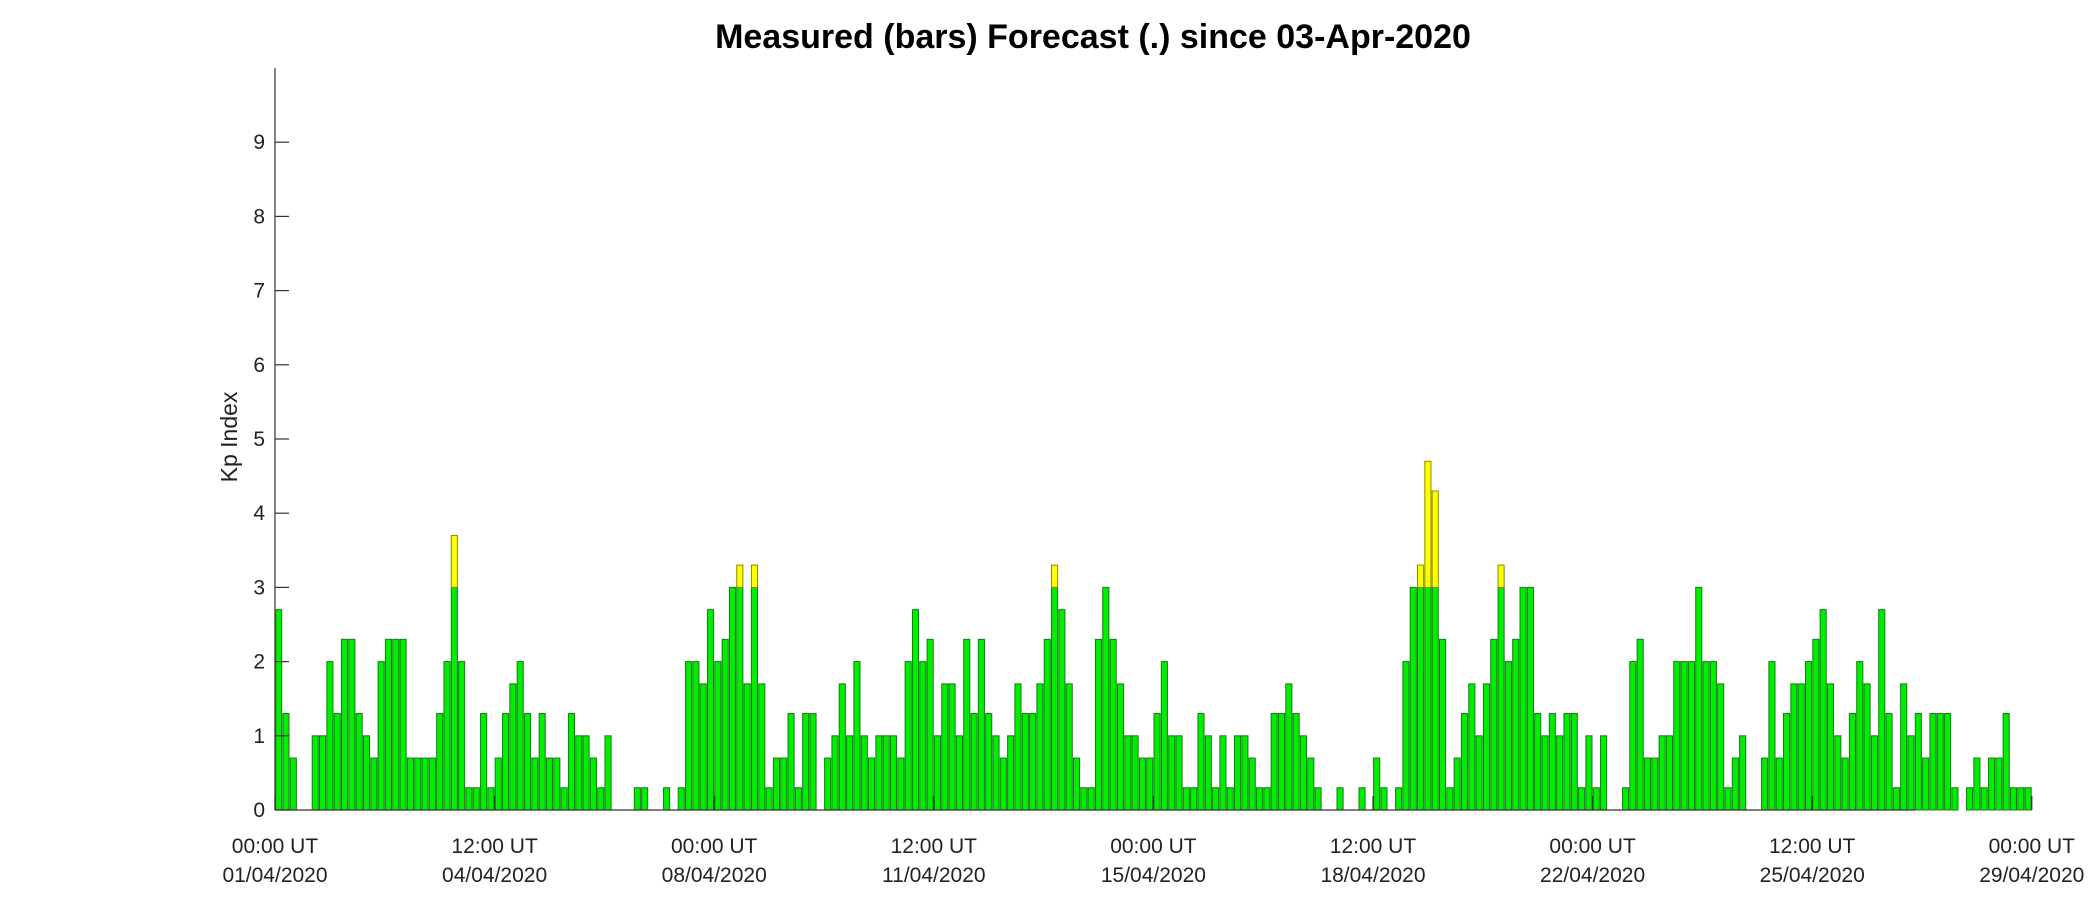  Describe the element at coordinates (494, 875) in the screenshot. I see `x-tick-date-label: 04/04/2020` at that location.